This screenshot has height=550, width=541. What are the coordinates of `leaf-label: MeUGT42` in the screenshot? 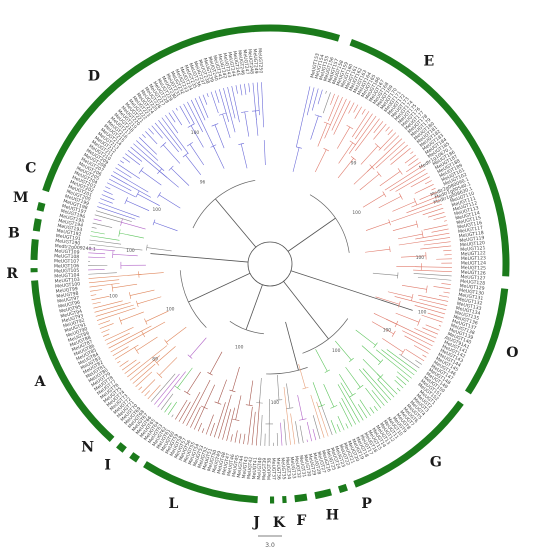 It's located at (250, 468).